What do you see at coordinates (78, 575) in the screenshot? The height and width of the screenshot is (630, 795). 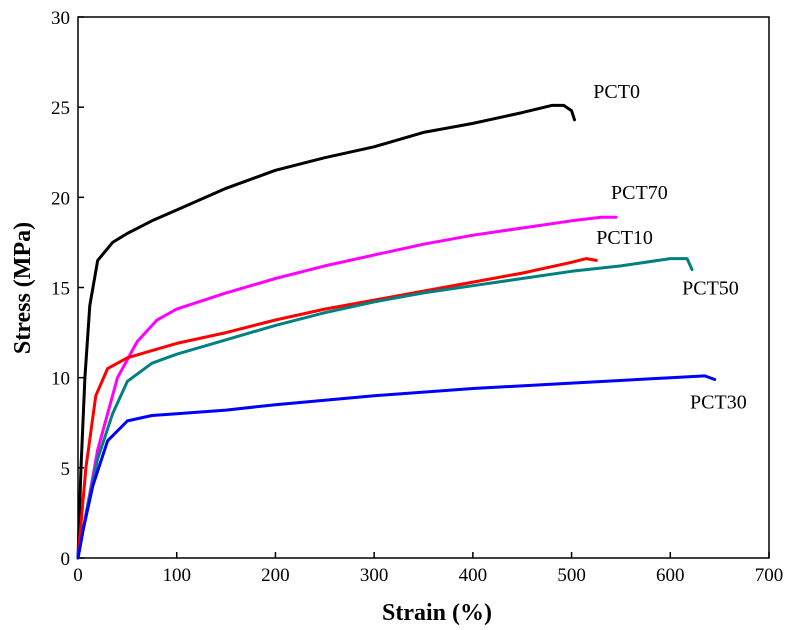 I see `x-tick-label: 0` at bounding box center [78, 575].